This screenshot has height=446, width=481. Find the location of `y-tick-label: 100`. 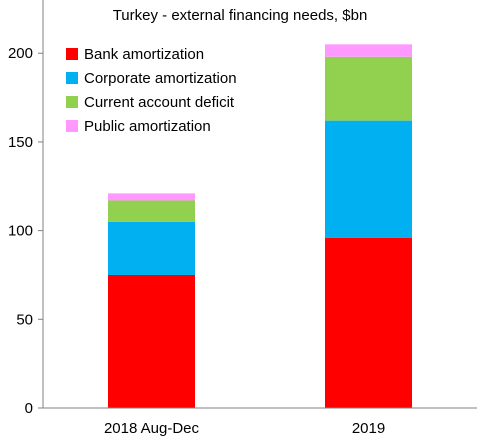

y-tick-label: 100 is located at coordinates (20, 231).